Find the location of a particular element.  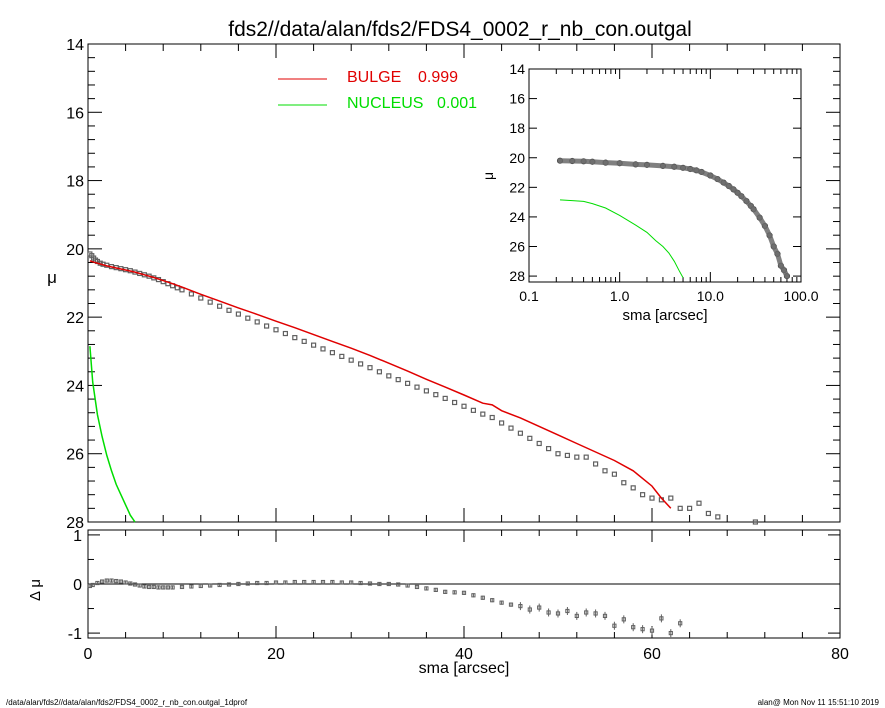

residual-x-axis-label: sma [arcsec] is located at coordinates (464, 668).